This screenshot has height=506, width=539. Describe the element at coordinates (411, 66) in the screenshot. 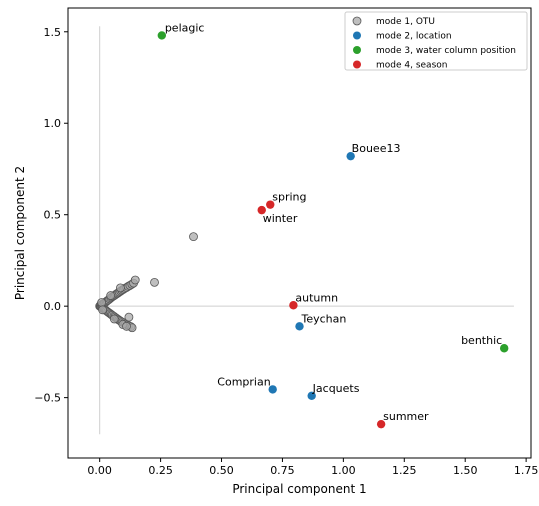

I see `legend-label-season: mode 4, season` at that location.